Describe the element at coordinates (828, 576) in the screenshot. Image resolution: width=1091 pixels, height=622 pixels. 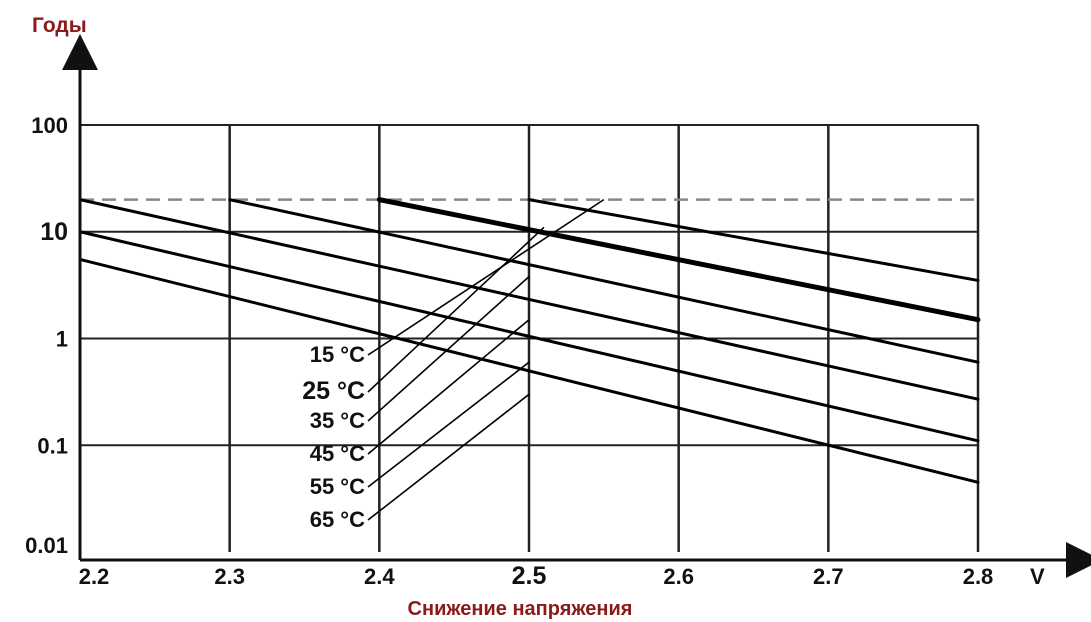
I see `x-tick-label: 2.7` at that location.